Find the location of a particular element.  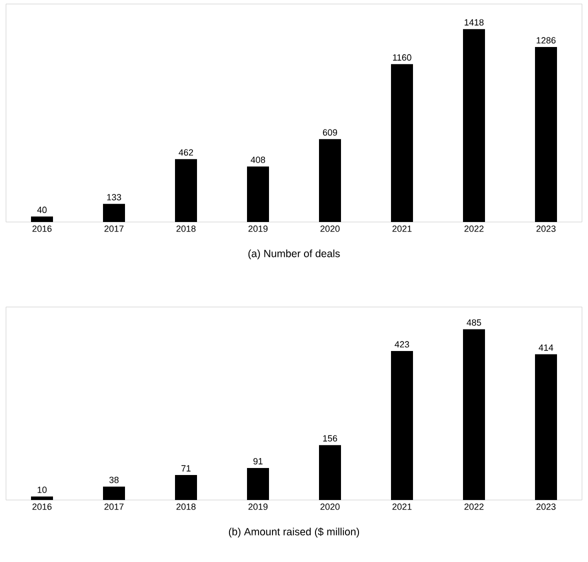

data-label: 414 is located at coordinates (546, 347).